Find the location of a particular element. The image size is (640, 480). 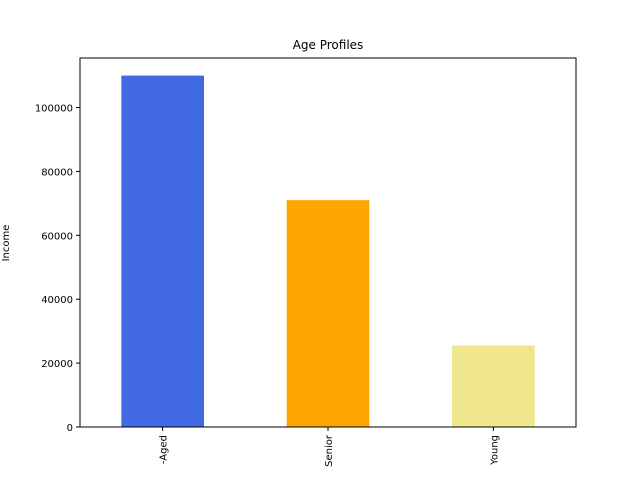

y-tick-label: 80000 is located at coordinates (57, 172).